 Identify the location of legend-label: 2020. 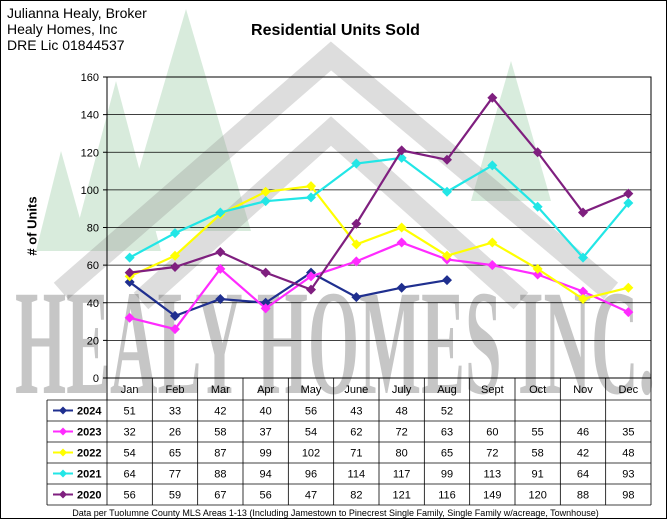
(89, 496).